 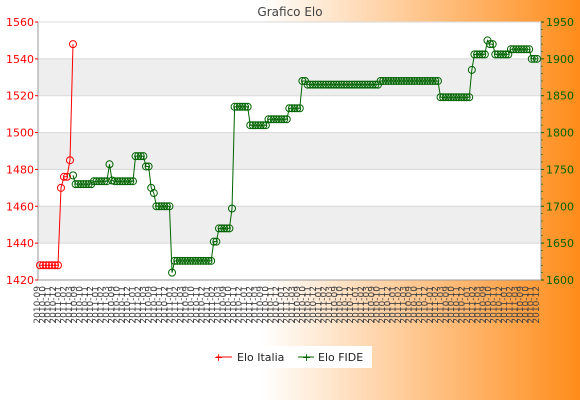 I want to click on left-tick-label: 1480, so click(x=20, y=169).